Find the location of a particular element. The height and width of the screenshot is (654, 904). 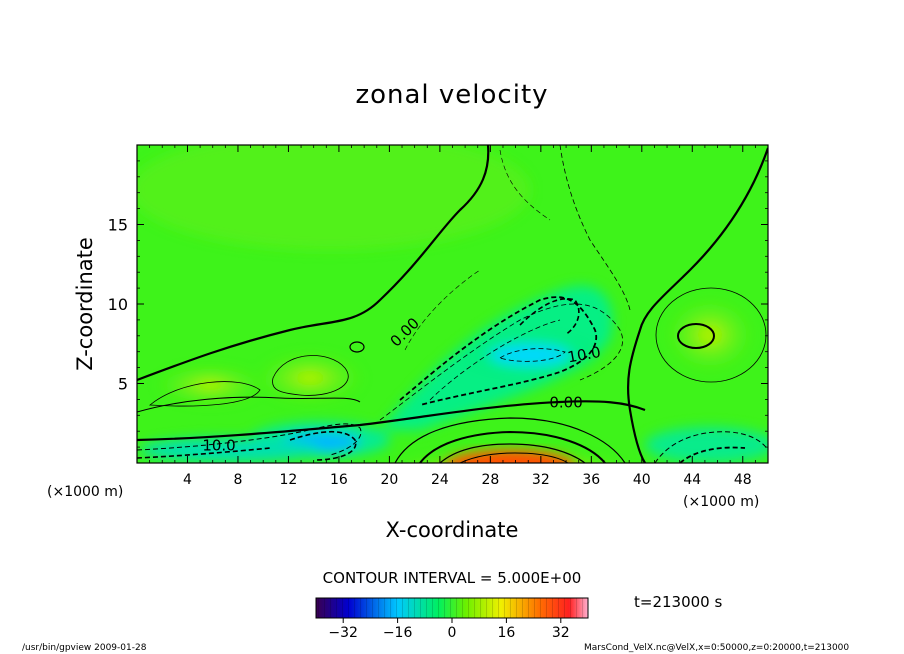

x-tick-label: 44 is located at coordinates (692, 480).